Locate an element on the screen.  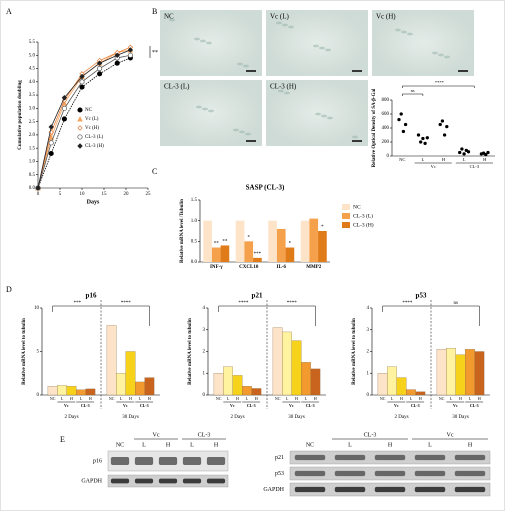
lane-label: NC is located at coordinates (120, 445).